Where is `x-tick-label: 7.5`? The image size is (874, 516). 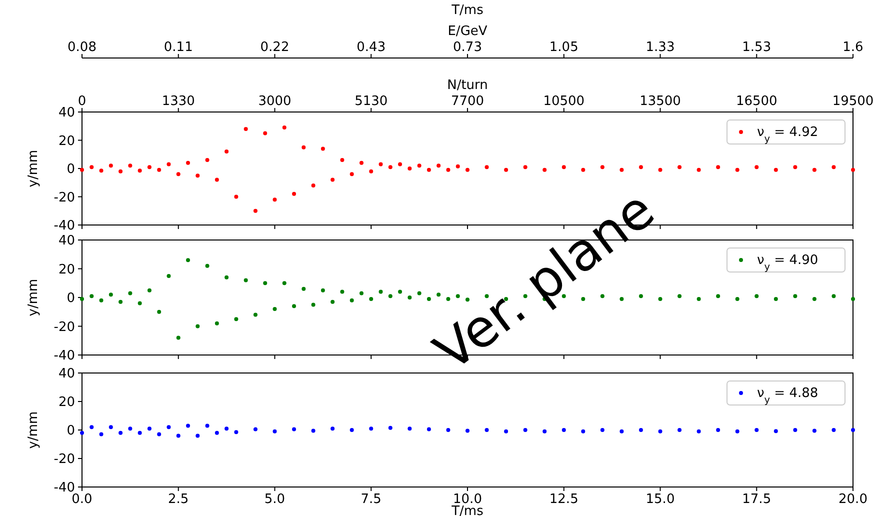
x-tick-label: 7.5 is located at coordinates (371, 499).